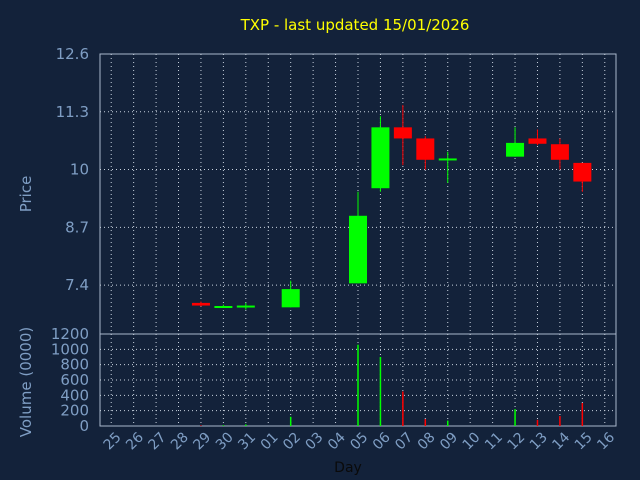 Image resolution: width=640 pixels, height=480 pixels. I want to click on volume-axis-label: Volume (0000), so click(26, 382).